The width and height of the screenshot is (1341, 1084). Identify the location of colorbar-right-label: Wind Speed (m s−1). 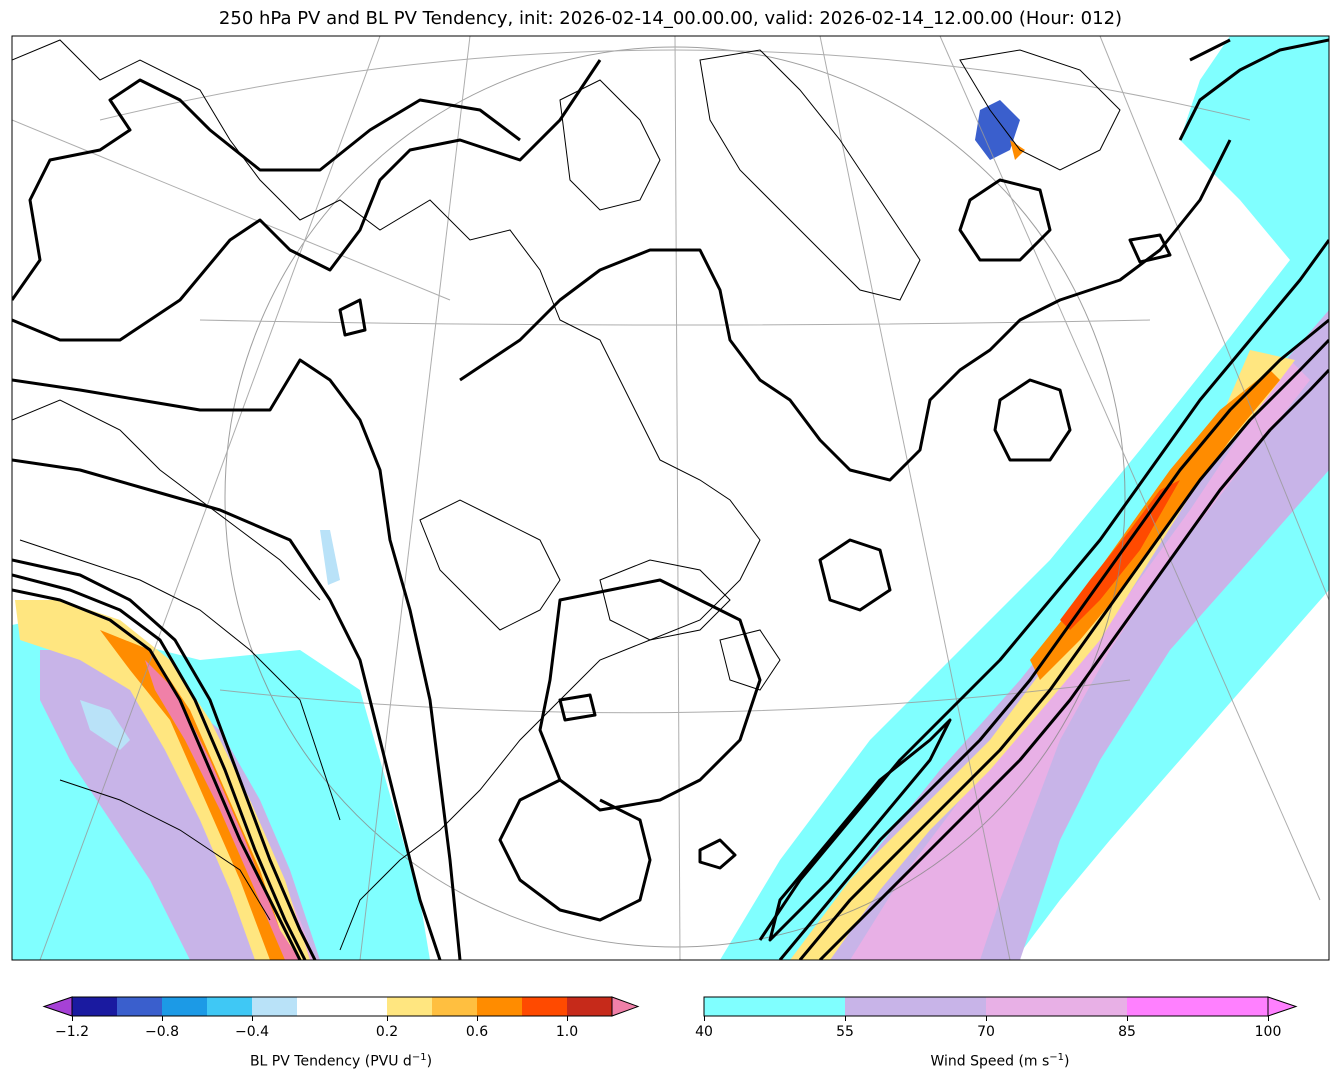
(1000, 1061).